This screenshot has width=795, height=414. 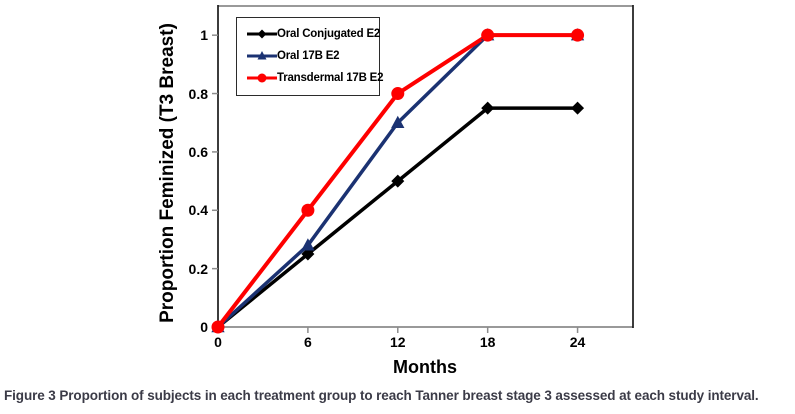 I want to click on x-tick-label: 18, so click(x=487, y=342).